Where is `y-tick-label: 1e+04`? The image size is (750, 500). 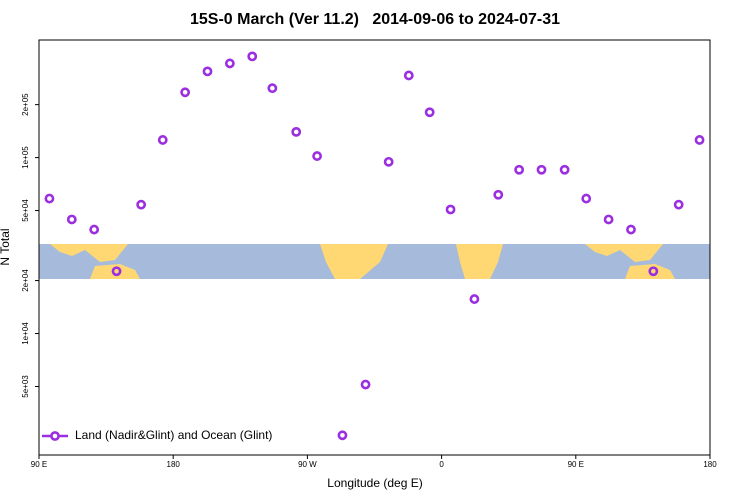
y-tick-label: 1e+04 is located at coordinates (25, 333).